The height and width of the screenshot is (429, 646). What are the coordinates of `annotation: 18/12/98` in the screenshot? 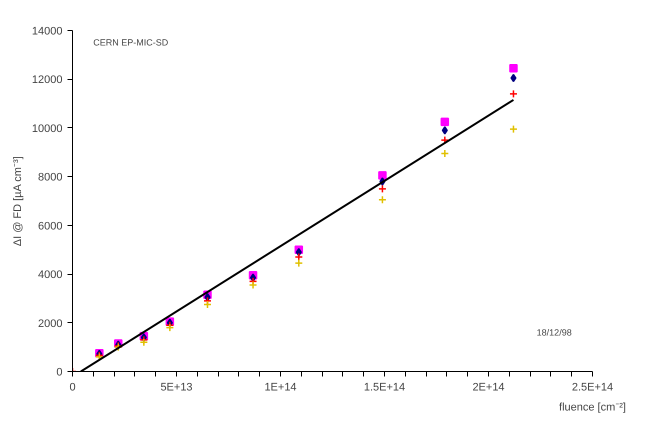 It's located at (554, 332).